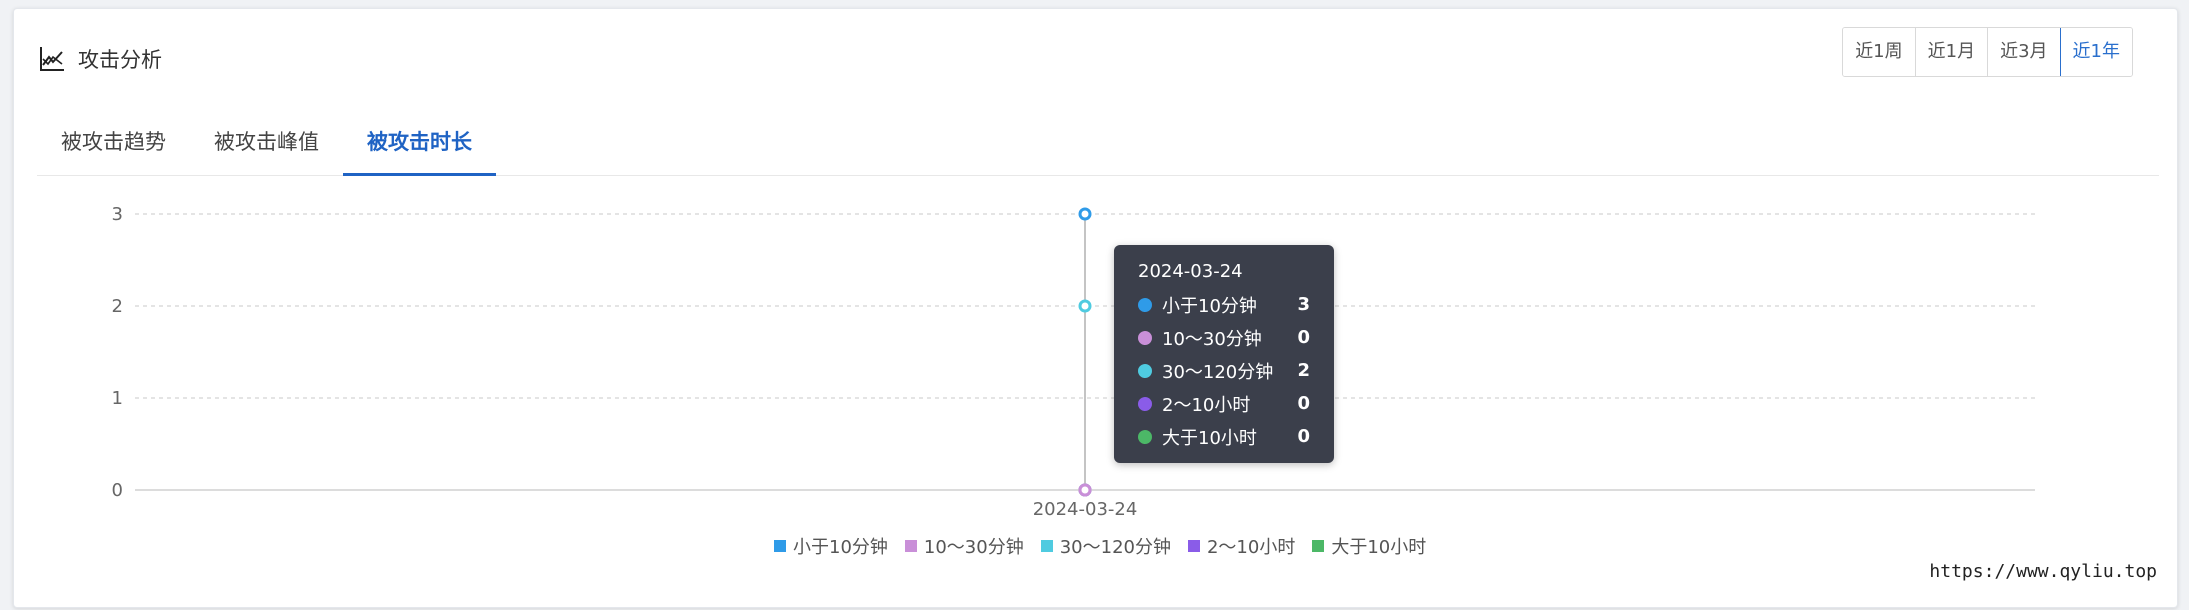  What do you see at coordinates (1190, 271) in the screenshot?
I see `tooltip-date: 2024-03-24` at bounding box center [1190, 271].